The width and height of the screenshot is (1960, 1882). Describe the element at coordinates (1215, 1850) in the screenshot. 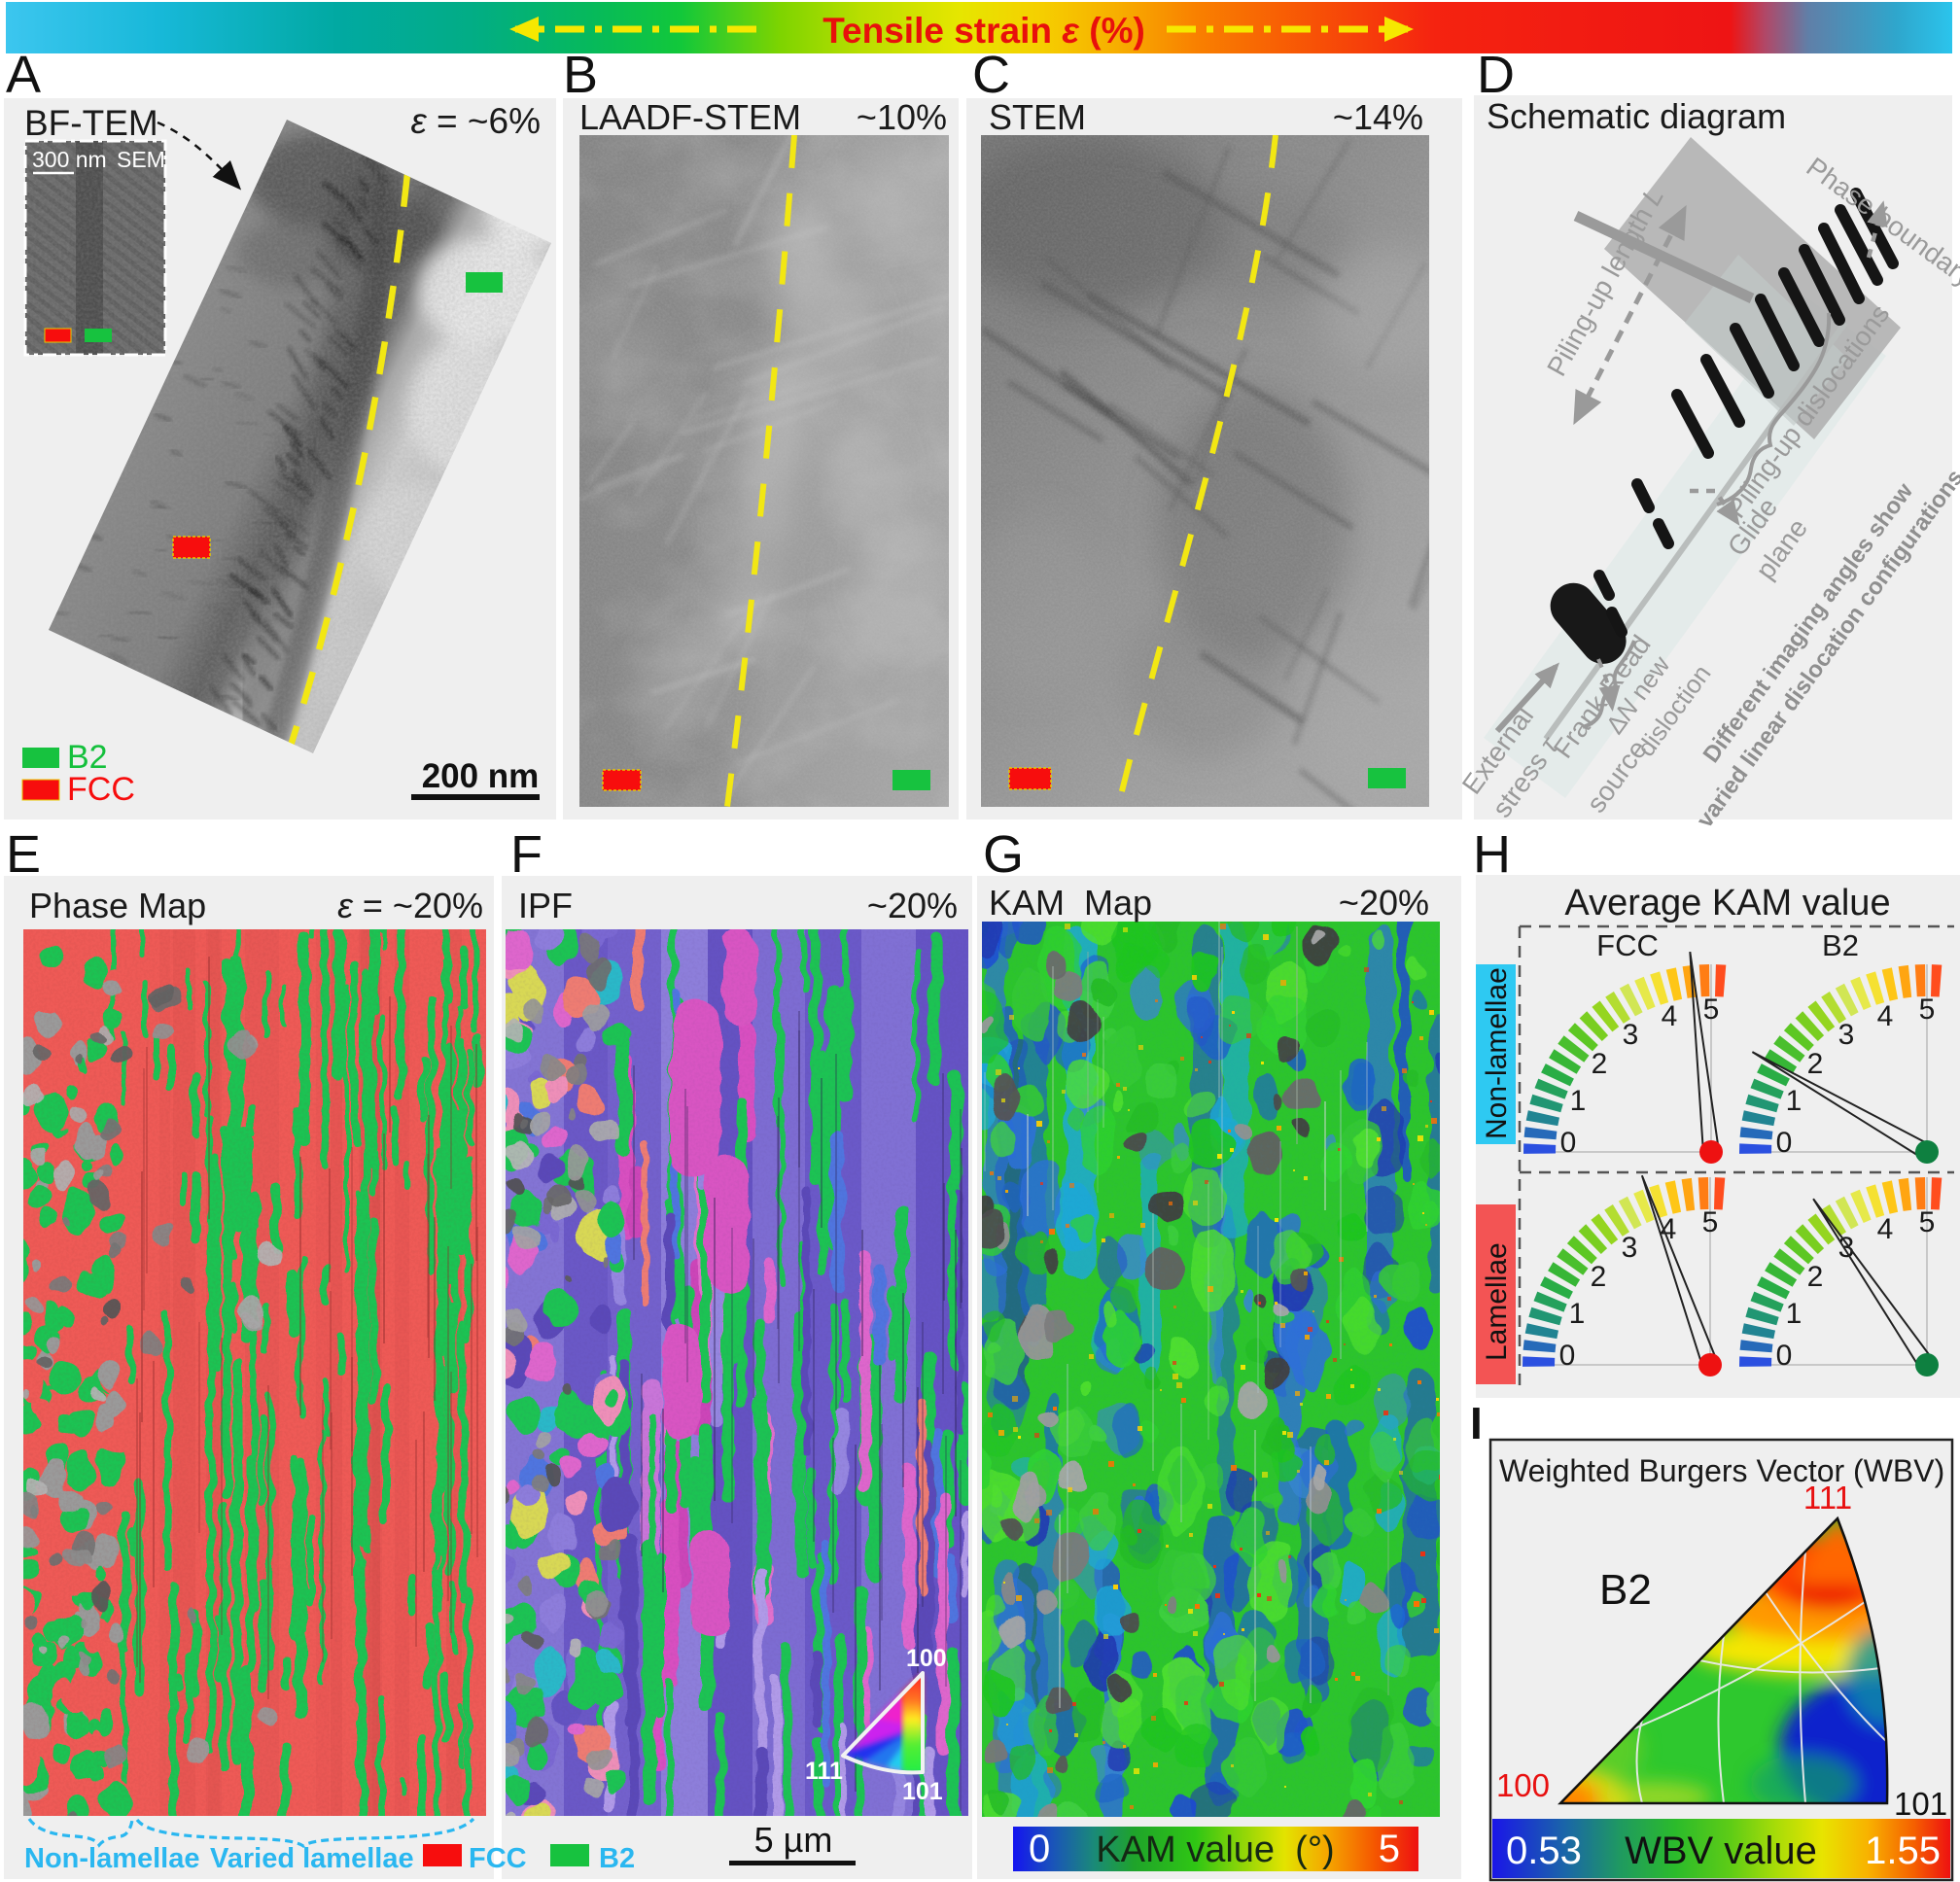

I see `svg-text: KAM value (°)` at that location.